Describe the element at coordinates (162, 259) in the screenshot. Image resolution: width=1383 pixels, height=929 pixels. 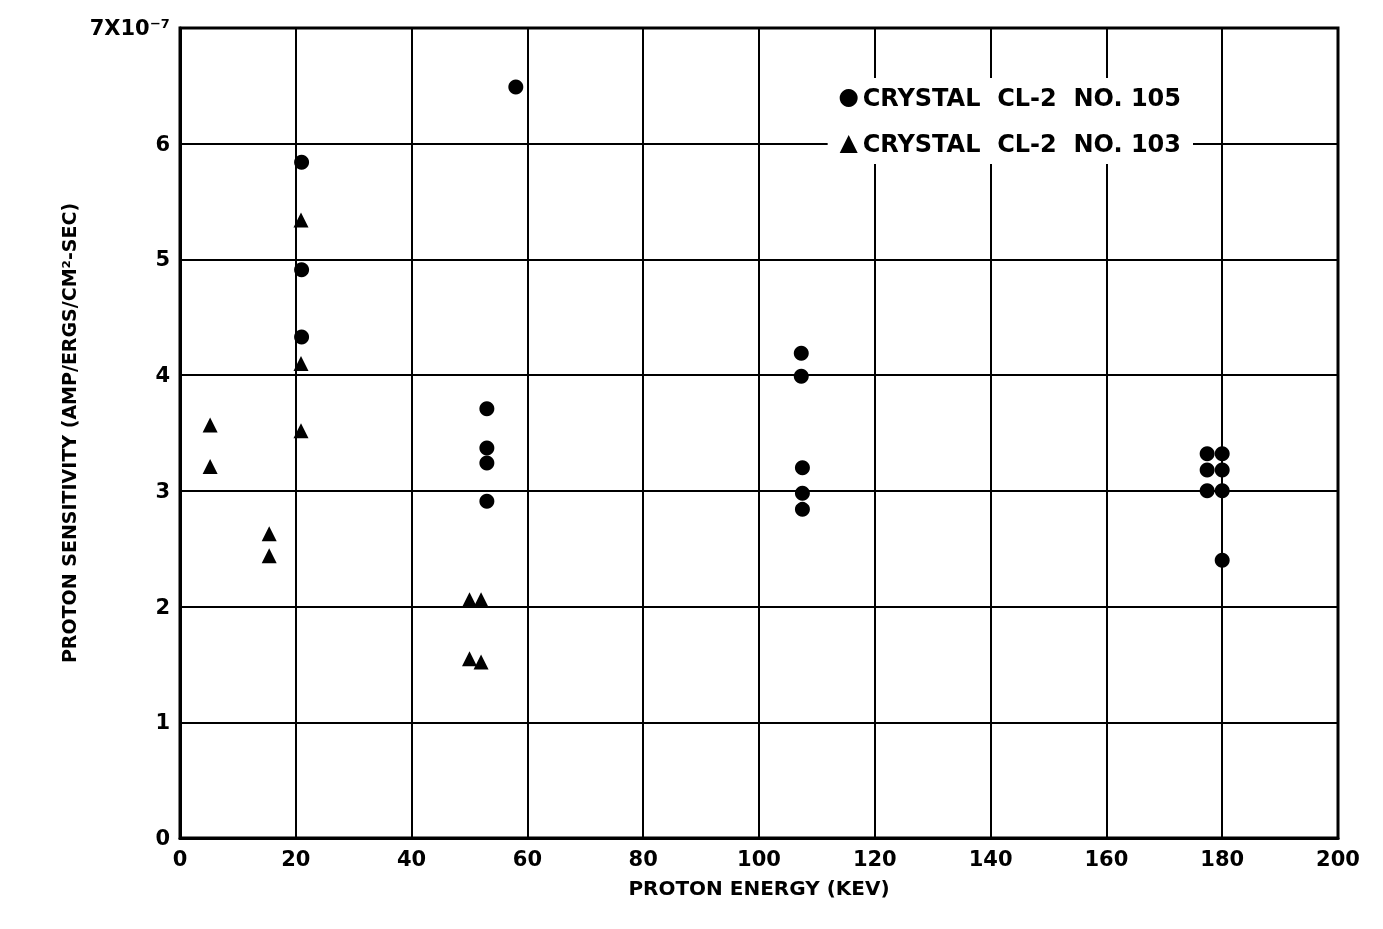
I see `y-tick-label: 5` at that location.